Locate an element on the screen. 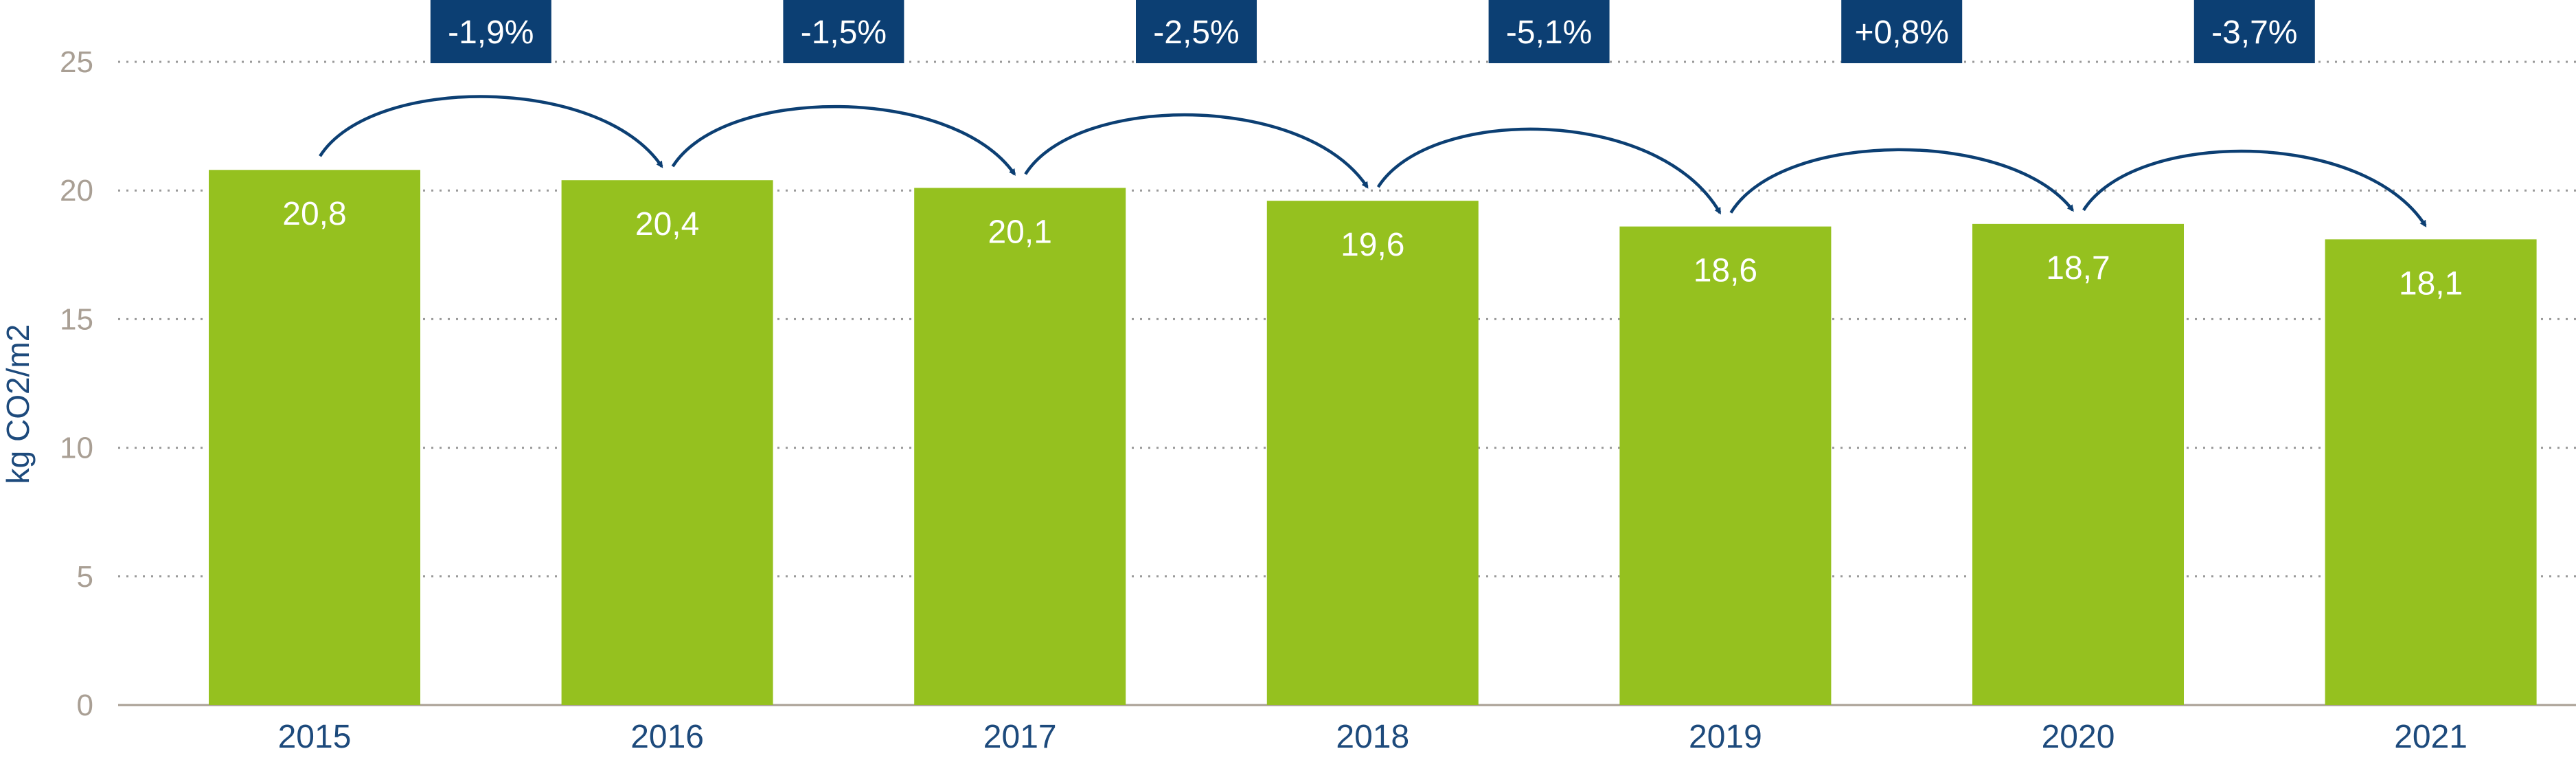 This screenshot has height=760, width=2576. x-tick-label: 2021 is located at coordinates (2430, 737).